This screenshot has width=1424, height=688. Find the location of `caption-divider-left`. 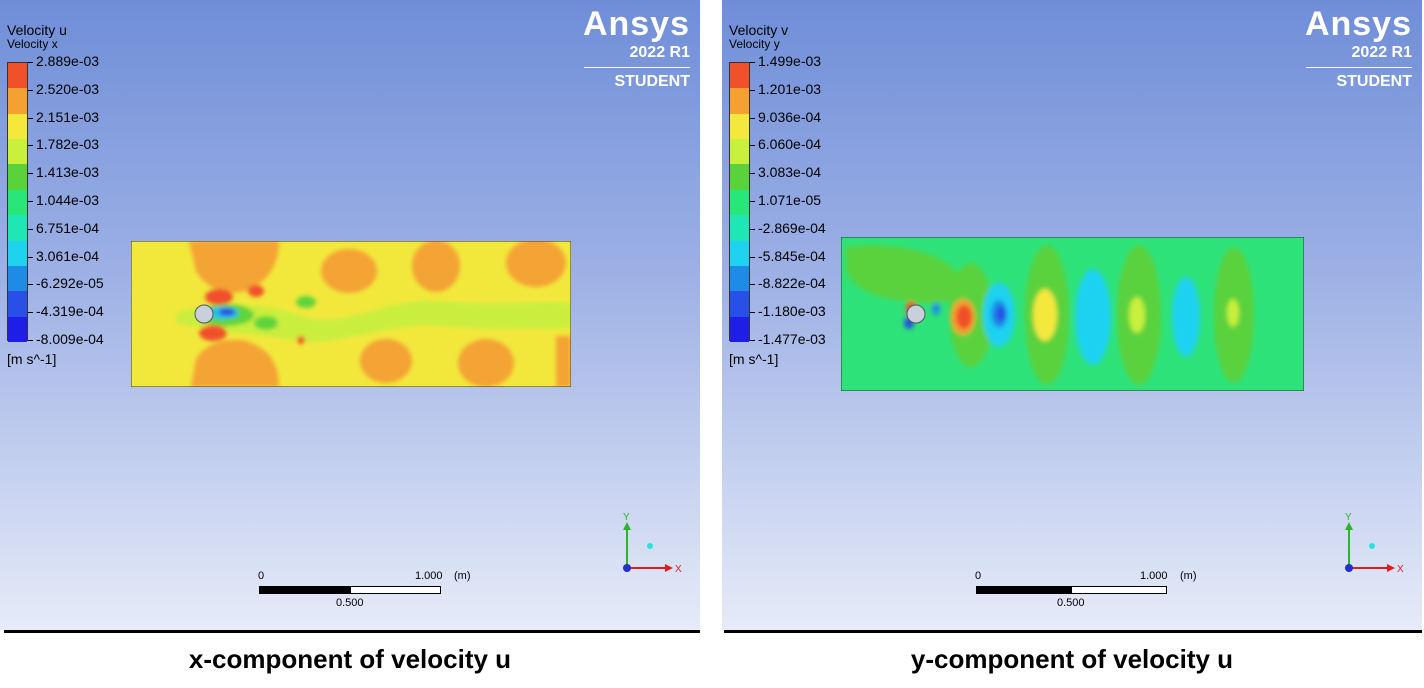

caption-divider-left is located at coordinates (352, 631).